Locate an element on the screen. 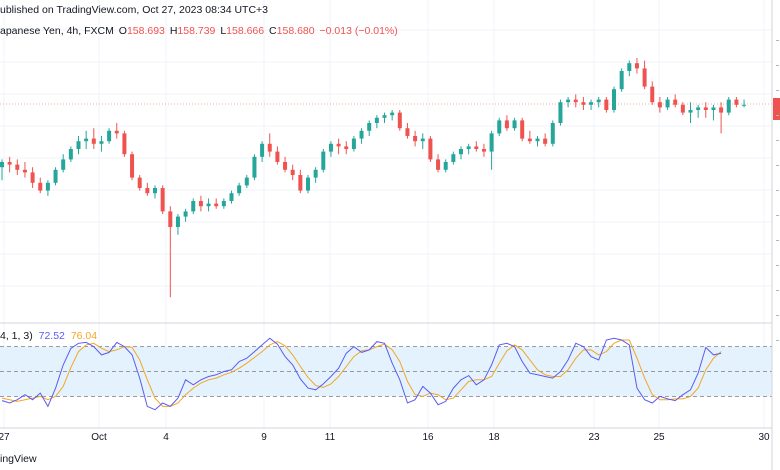 The image size is (780, 470). x-tick-label-1: Oct is located at coordinates (99, 437).